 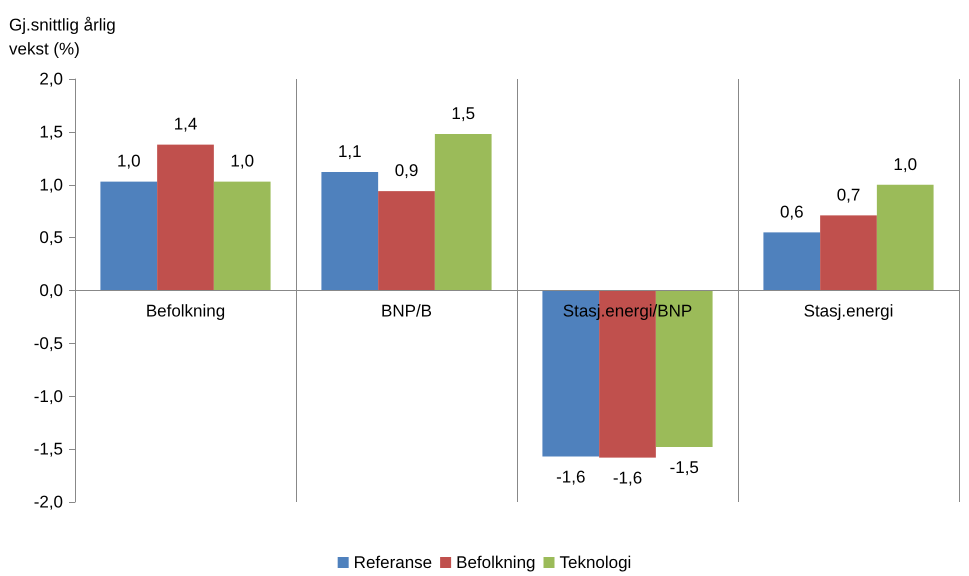 What do you see at coordinates (463, 113) in the screenshot?
I see `data-label: 1,5` at bounding box center [463, 113].